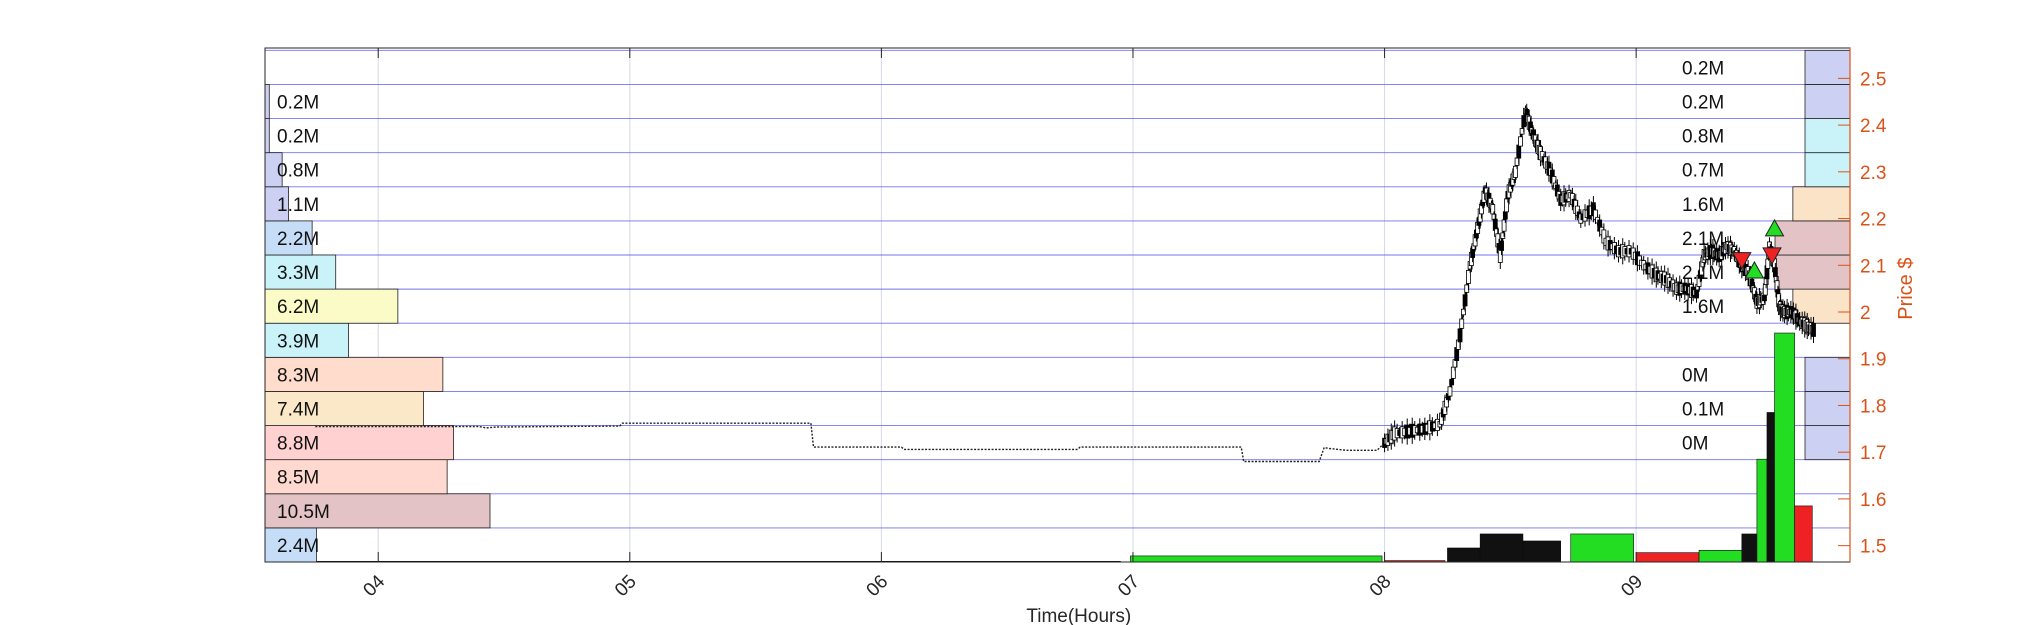 This screenshot has width=2031, height=625. Describe the element at coordinates (1873, 126) in the screenshot. I see `y-tick-label-2.4: 2.4` at that location.